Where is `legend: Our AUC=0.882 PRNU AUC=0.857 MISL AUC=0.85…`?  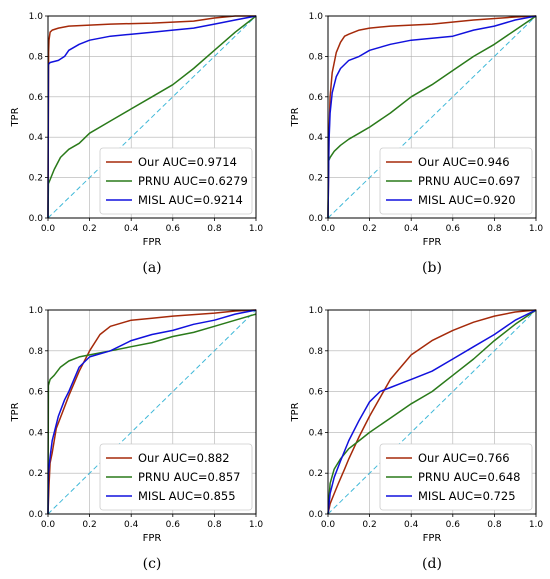
legend: Our AUC=0.882 PRNU AUC=0.857 MISL AUC=0.85… is located at coordinates (176, 477).